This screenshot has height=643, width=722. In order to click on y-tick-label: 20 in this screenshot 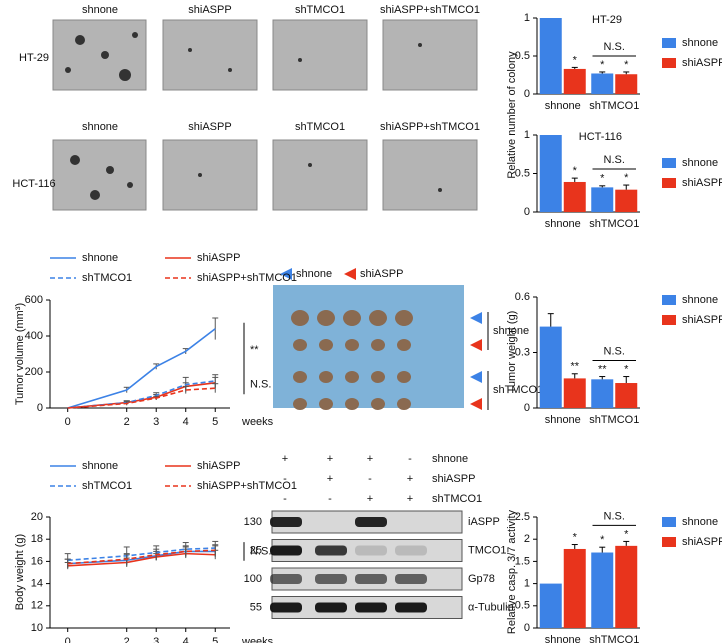, I will do `click(37, 517)`.